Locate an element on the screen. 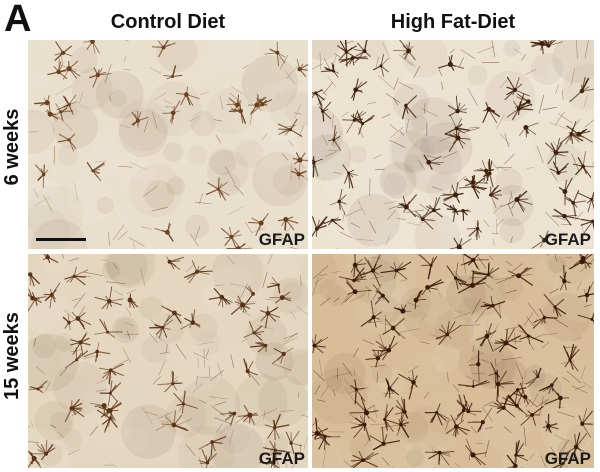 The height and width of the screenshot is (472, 600). panel-letter: A is located at coordinates (18, 20).